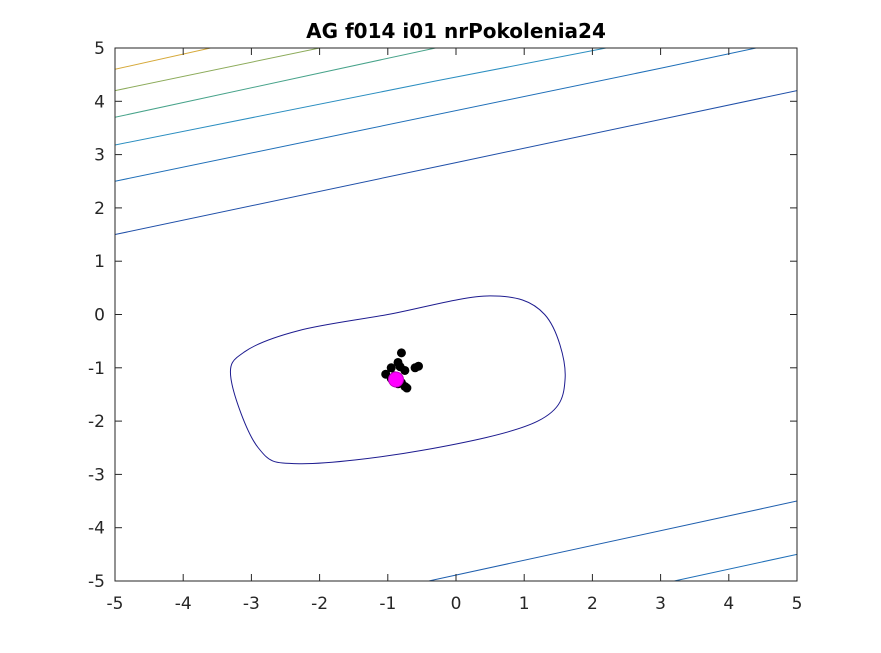 The height and width of the screenshot is (653, 881). I want to click on y-tick-label-10: -4, so click(96, 529).